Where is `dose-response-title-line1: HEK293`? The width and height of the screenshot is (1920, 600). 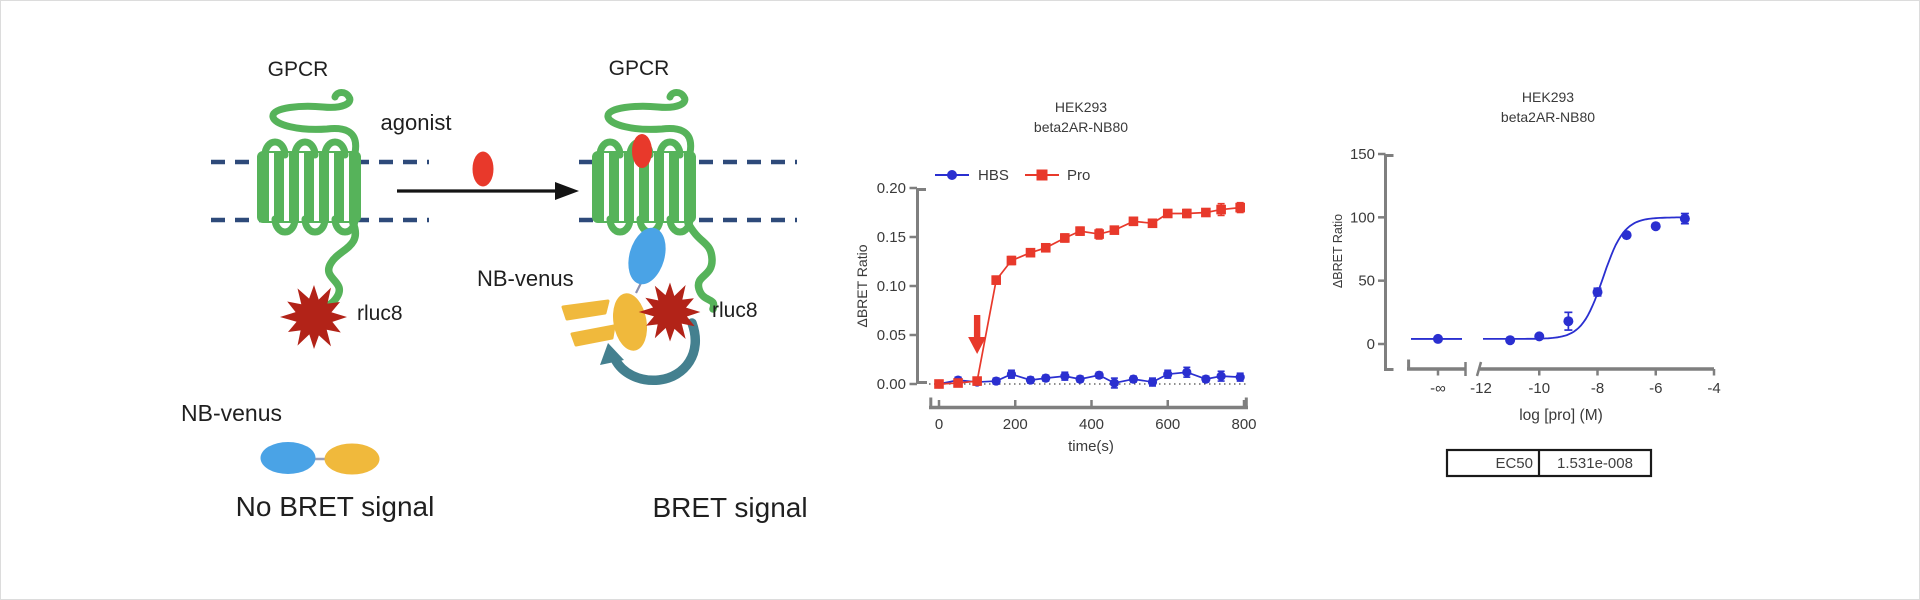 dose-response-title-line1: HEK293 is located at coordinates (1548, 97).